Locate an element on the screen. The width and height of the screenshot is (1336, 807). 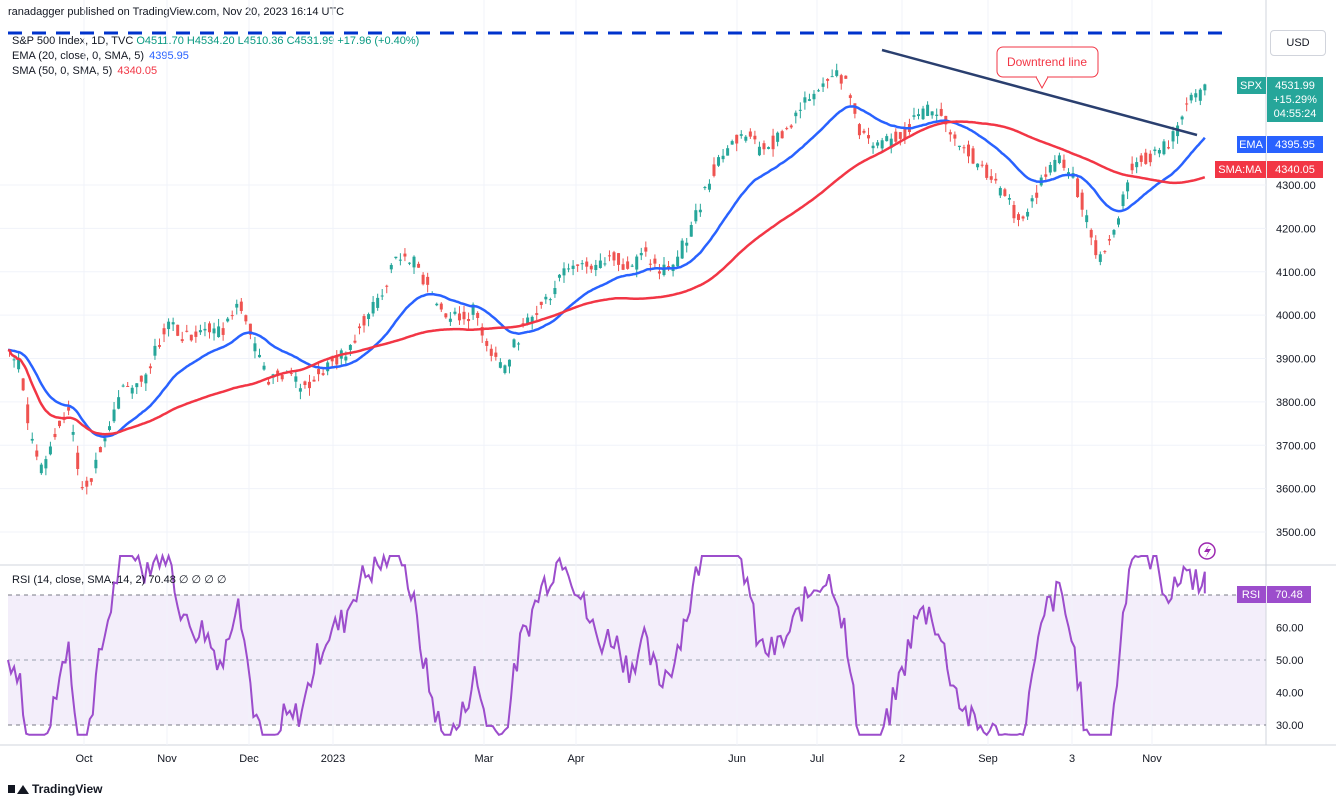
time-tick-label: Mar is located at coordinates (484, 759).